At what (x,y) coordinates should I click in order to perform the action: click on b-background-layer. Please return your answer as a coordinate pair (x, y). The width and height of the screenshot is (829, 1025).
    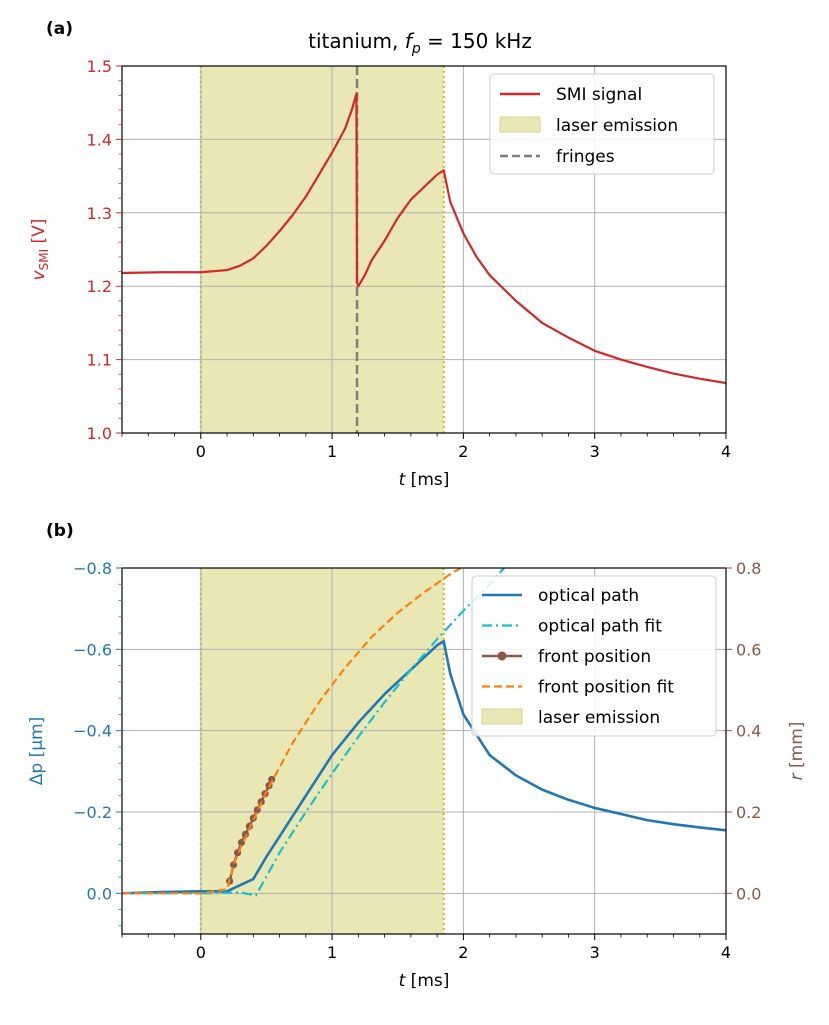
    Looking at the image, I should click on (322, 751).